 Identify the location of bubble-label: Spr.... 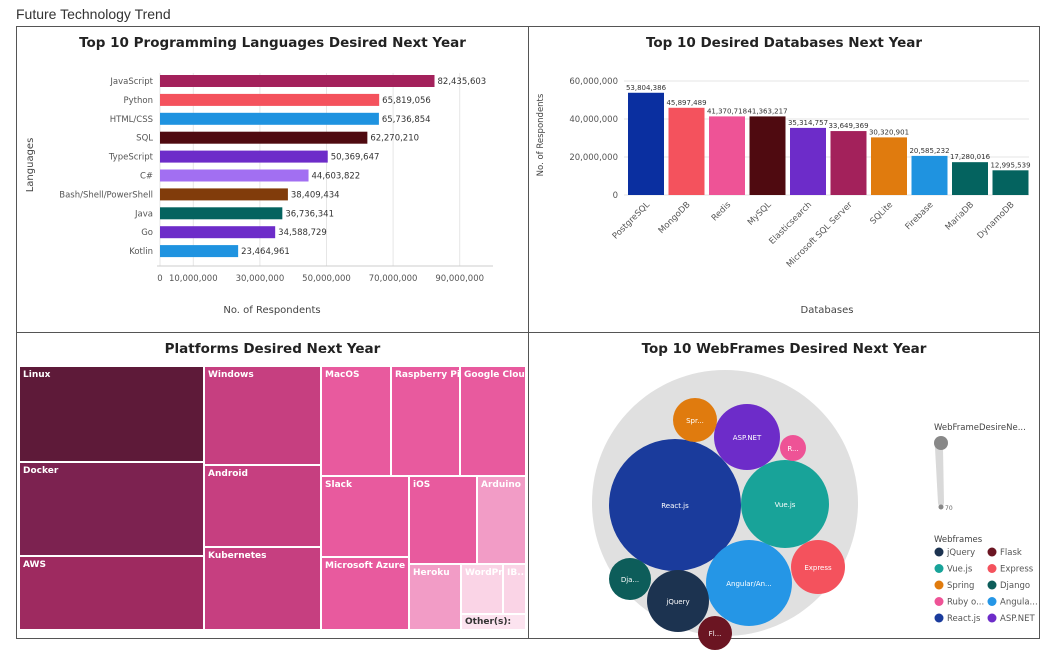
(695, 421).